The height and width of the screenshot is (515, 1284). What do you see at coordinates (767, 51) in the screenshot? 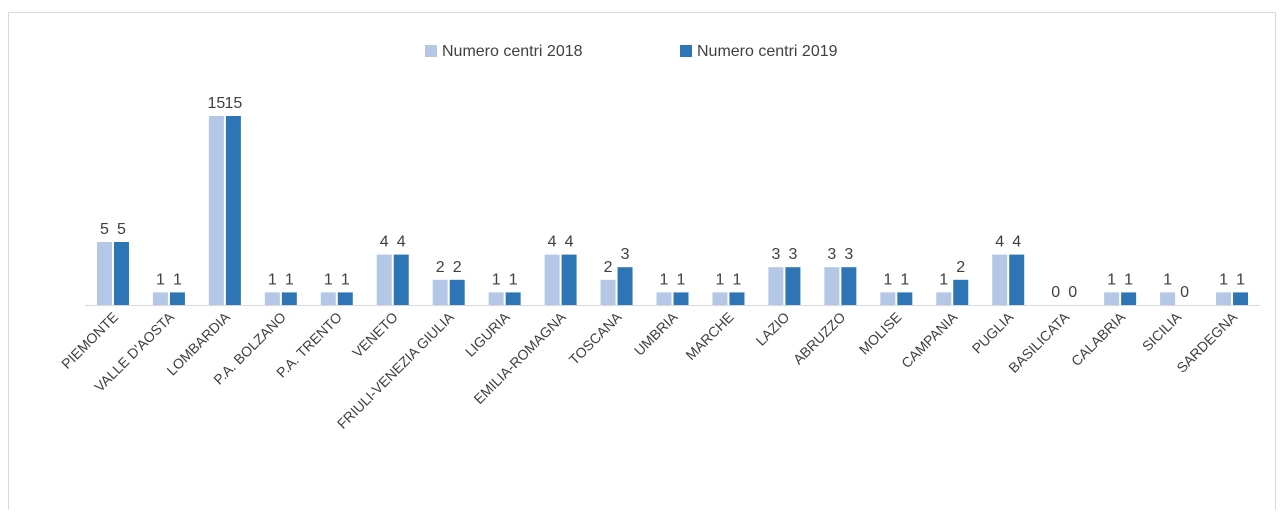
I see `legend-label: Numero centri 2019` at bounding box center [767, 51].